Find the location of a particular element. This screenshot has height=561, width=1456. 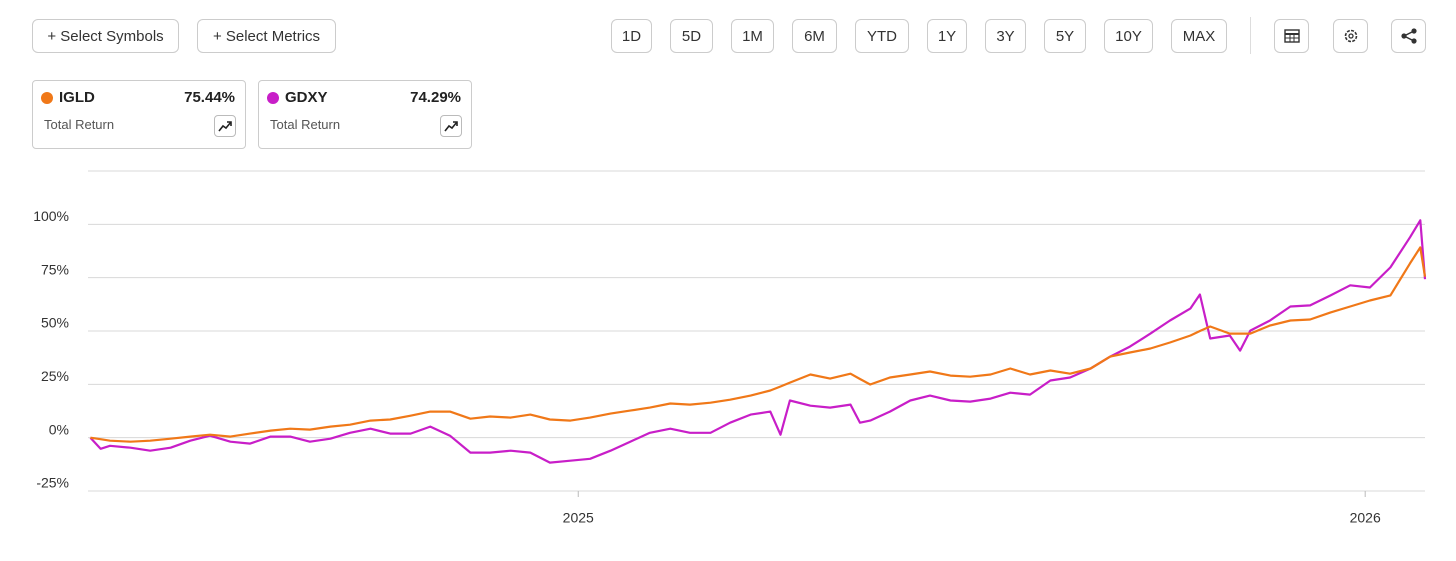

share-button is located at coordinates (1408, 36).